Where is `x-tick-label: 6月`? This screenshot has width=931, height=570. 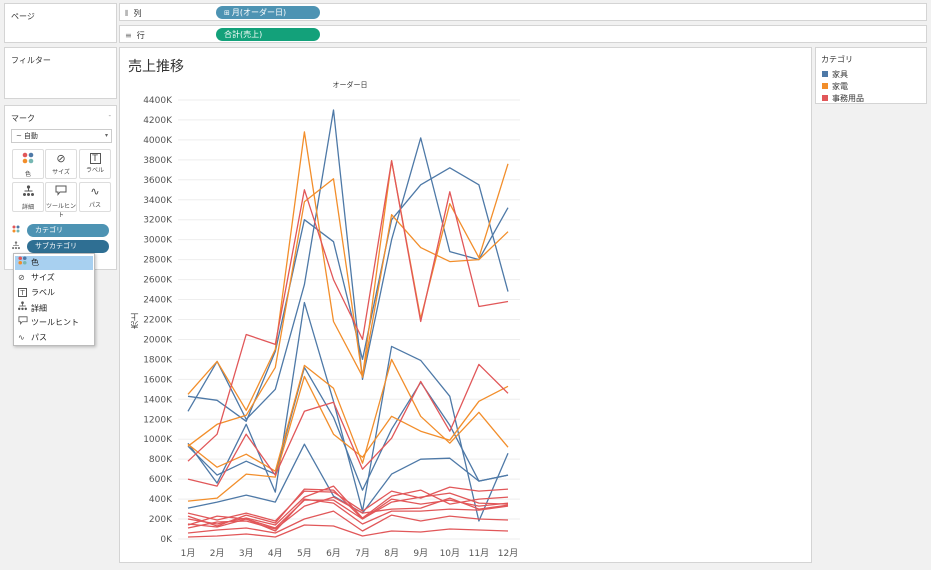
x-tick-label: 6月 is located at coordinates (333, 553).